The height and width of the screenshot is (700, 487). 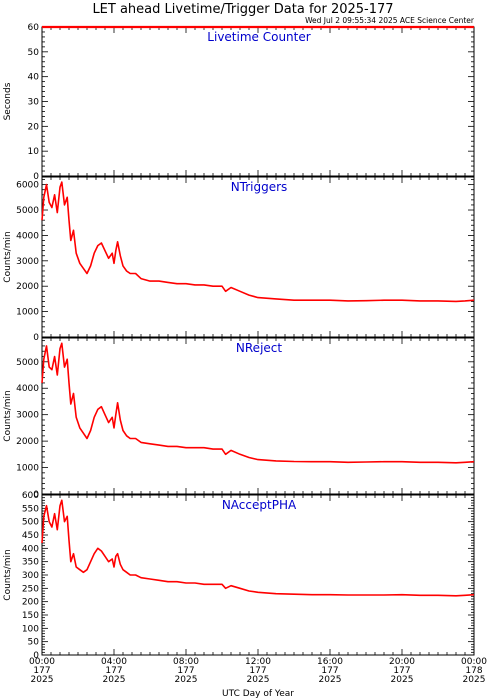 I want to click on y-tick-label: 100, so click(x=30, y=629).